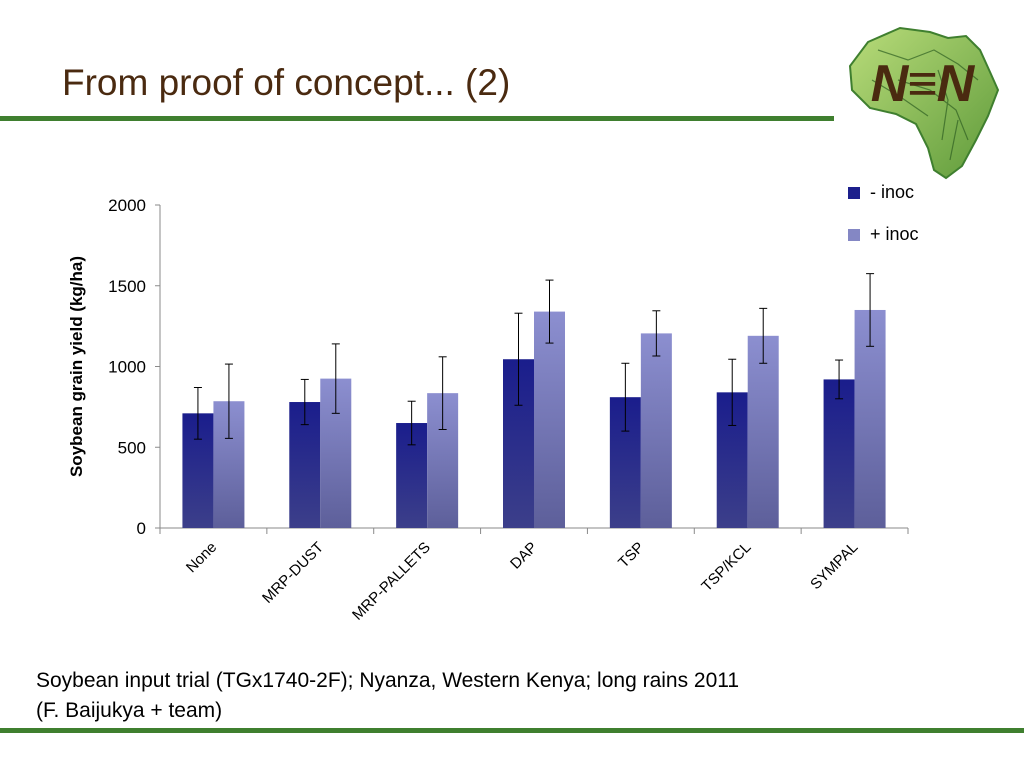  What do you see at coordinates (129, 710) in the screenshot?
I see `caption-line-2: (F. Baijukya + team)` at bounding box center [129, 710].